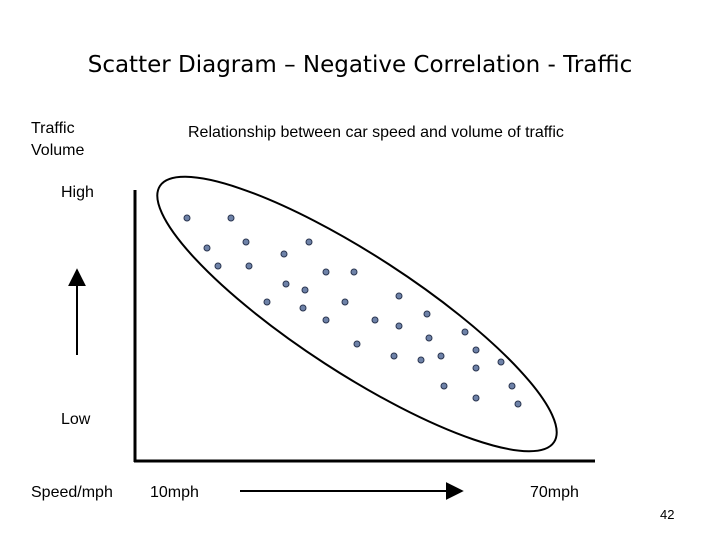 The height and width of the screenshot is (540, 720). Describe the element at coordinates (77, 192) in the screenshot. I see `y-high-label: High` at that location.